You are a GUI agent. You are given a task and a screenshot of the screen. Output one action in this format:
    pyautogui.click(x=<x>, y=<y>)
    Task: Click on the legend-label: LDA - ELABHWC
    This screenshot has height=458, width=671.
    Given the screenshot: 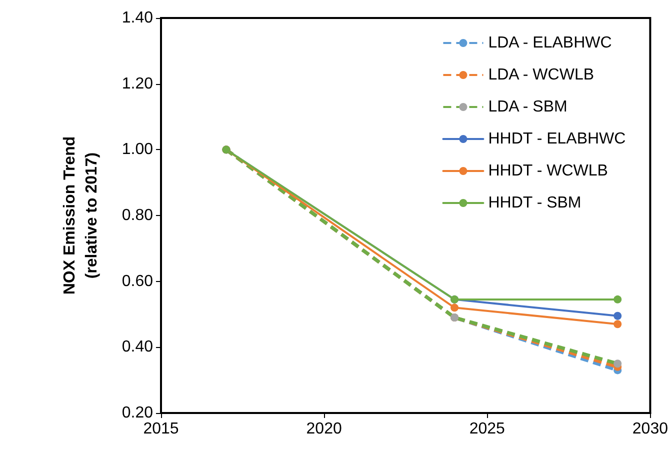 What is the action you would take?
    pyautogui.click(x=550, y=43)
    